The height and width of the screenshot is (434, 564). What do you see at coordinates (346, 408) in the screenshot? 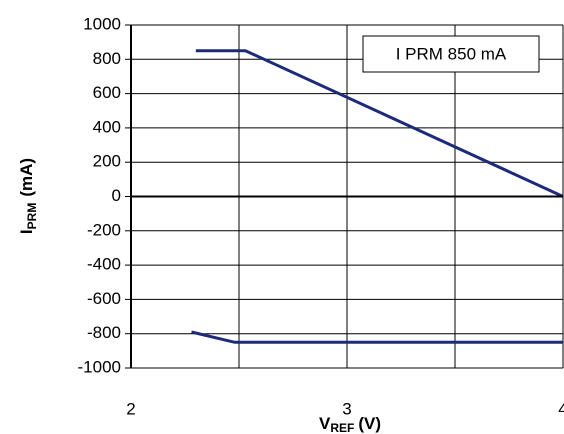
I see `x-tick-label: 3` at bounding box center [346, 408].